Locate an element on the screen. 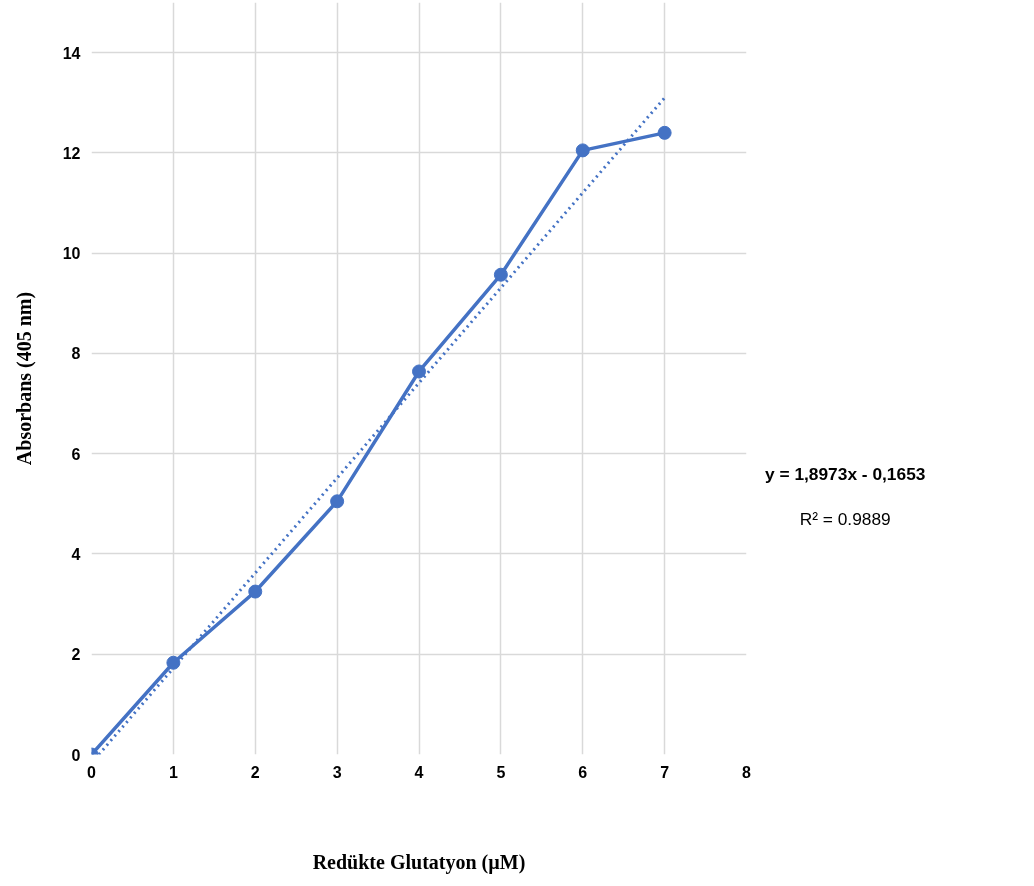 This screenshot has height=886, width=1034. x-tick-label: 7 is located at coordinates (665, 772).